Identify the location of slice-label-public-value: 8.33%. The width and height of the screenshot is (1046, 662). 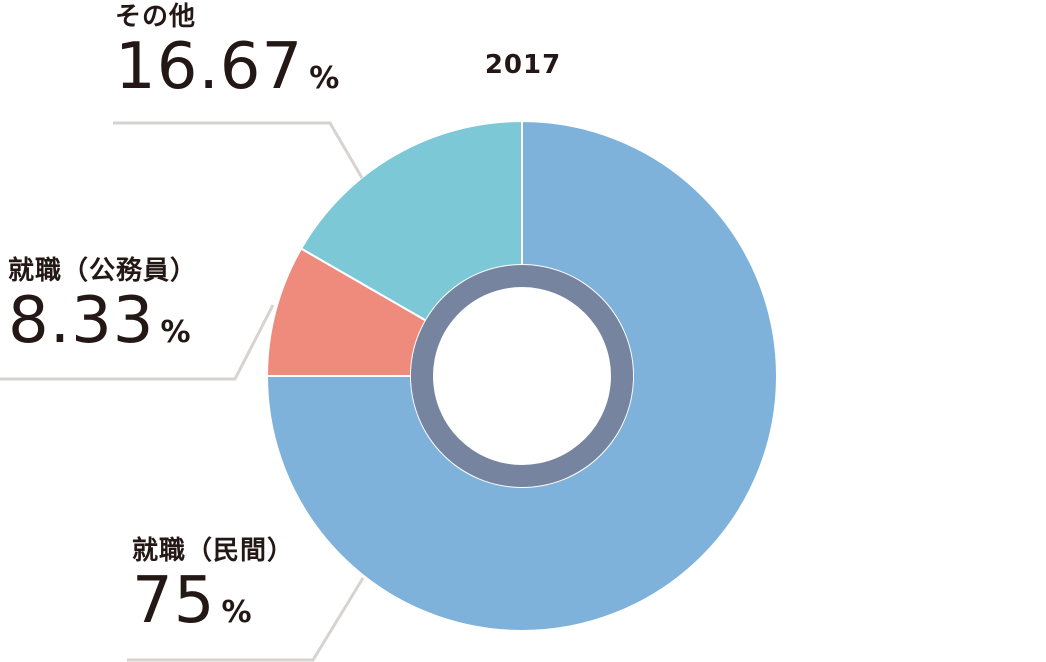
(102, 329).